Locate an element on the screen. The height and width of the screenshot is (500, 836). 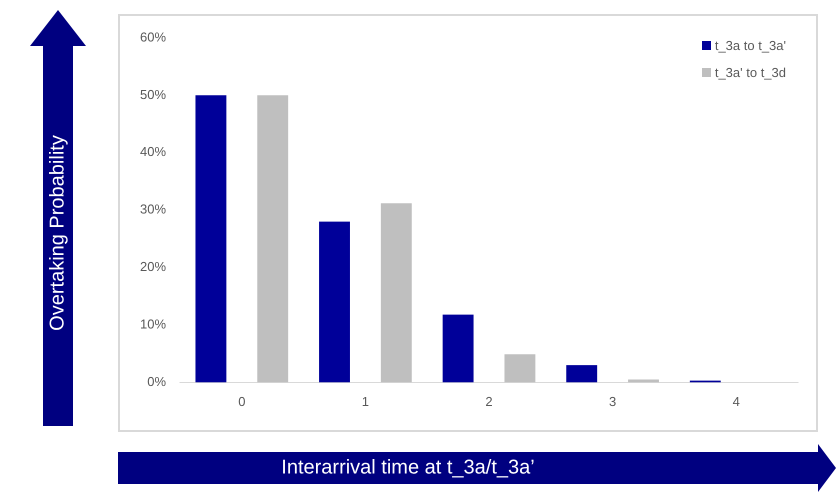
legend-label: t_3a' to t_3d is located at coordinates (750, 72).